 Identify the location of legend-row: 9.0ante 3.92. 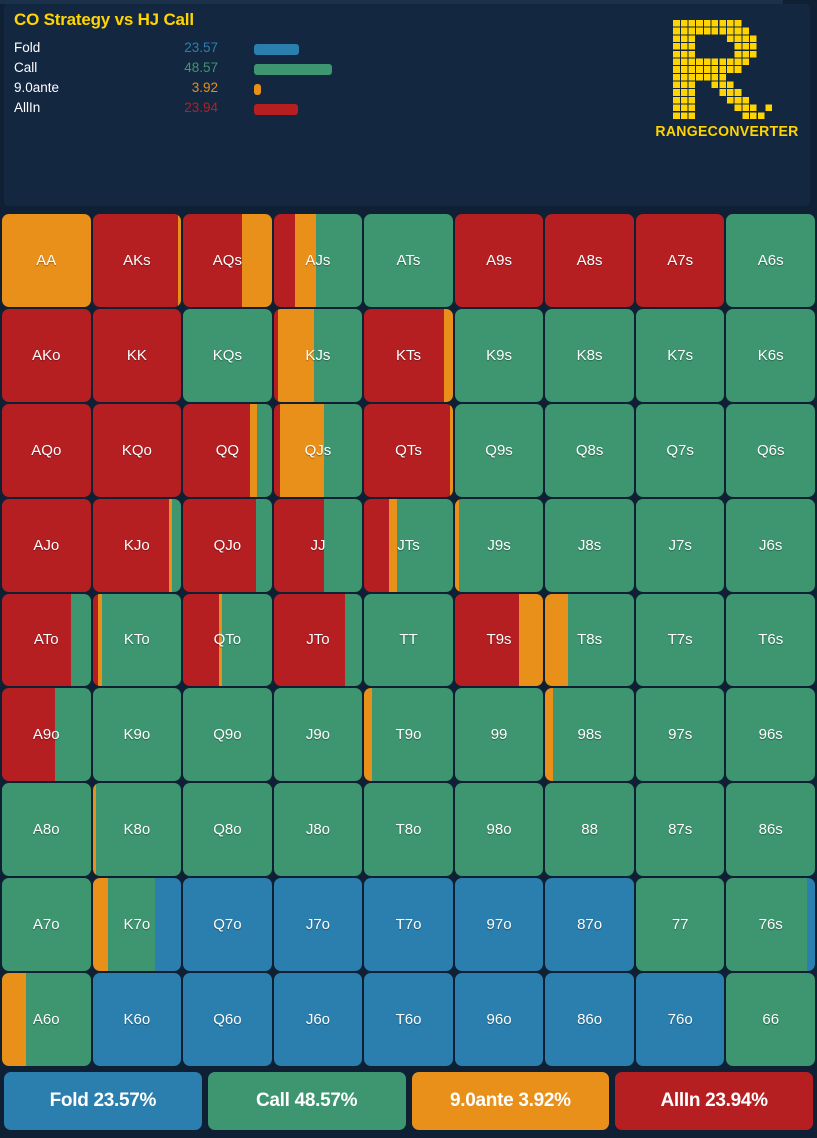
(174, 90).